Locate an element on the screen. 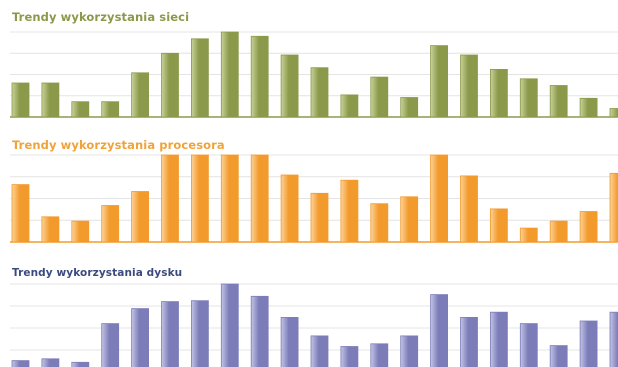 This screenshot has height=367, width=618. disk-chart-title: Trendy wykorzystania dysku is located at coordinates (97, 273).